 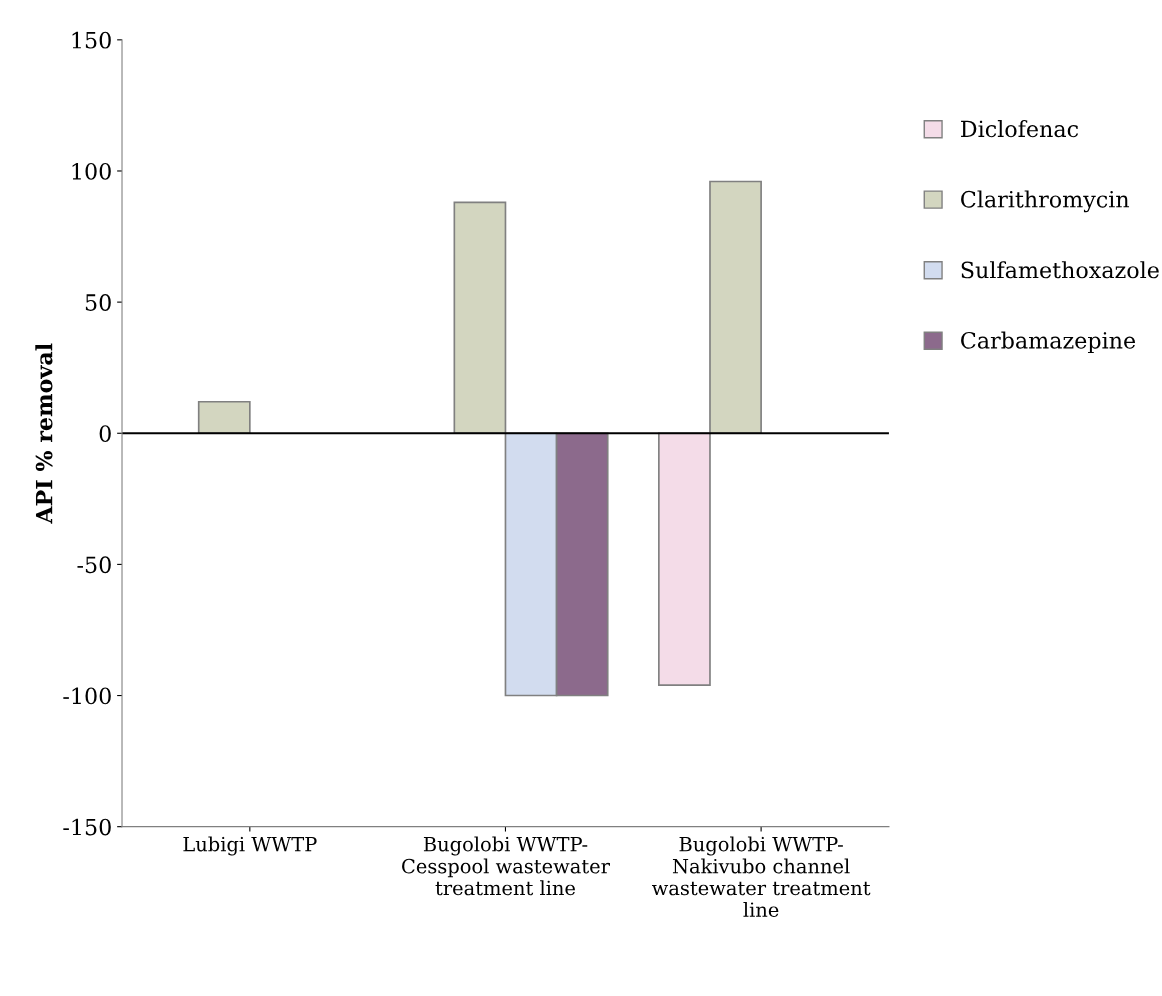 I want to click on legend-label: Sulfamethoxazole, so click(x=1060, y=270).